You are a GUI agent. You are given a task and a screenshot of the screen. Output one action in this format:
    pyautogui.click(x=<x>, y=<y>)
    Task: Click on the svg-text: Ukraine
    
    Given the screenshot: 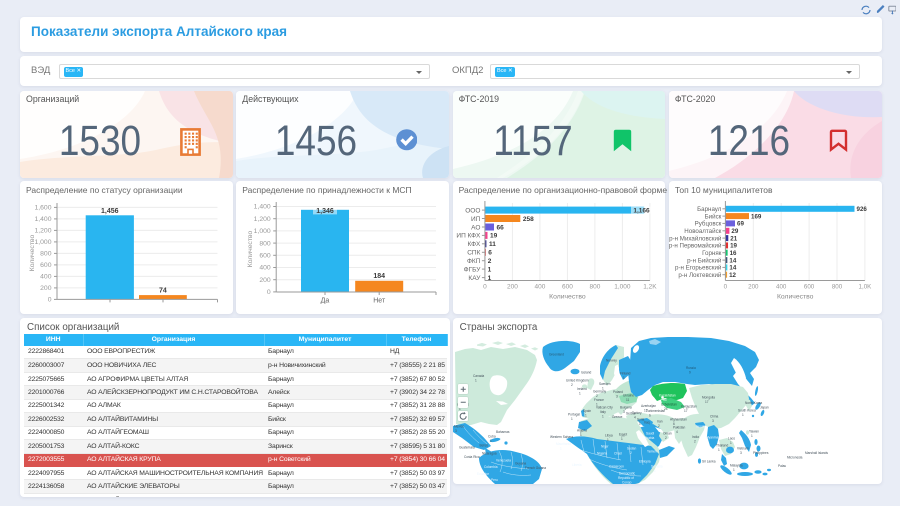 What is the action you would take?
    pyautogui.click(x=628, y=395)
    